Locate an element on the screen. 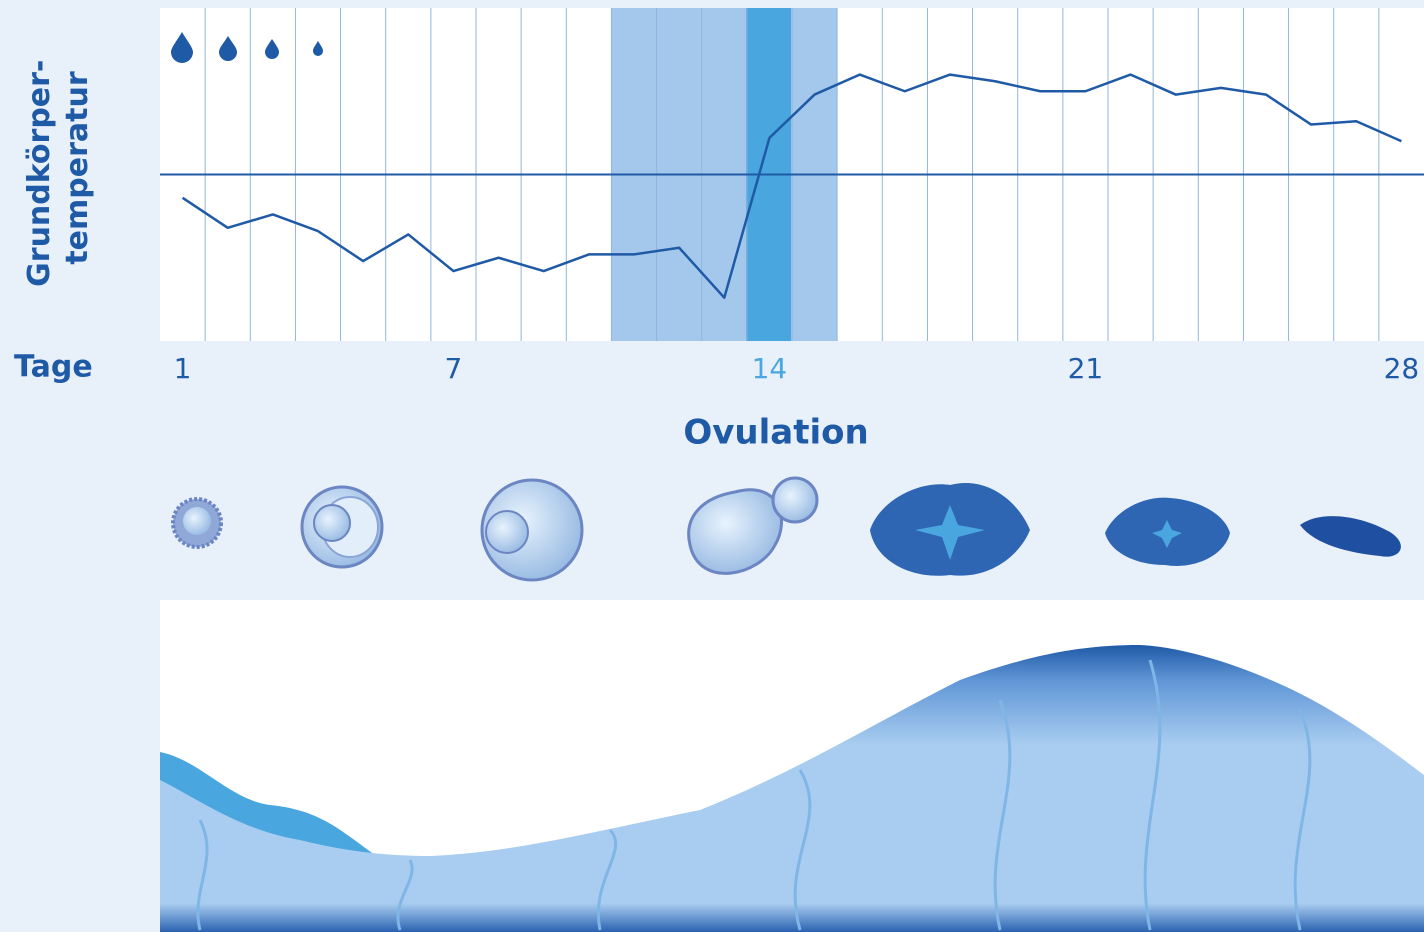  x-tick-label: 7 is located at coordinates (454, 368).